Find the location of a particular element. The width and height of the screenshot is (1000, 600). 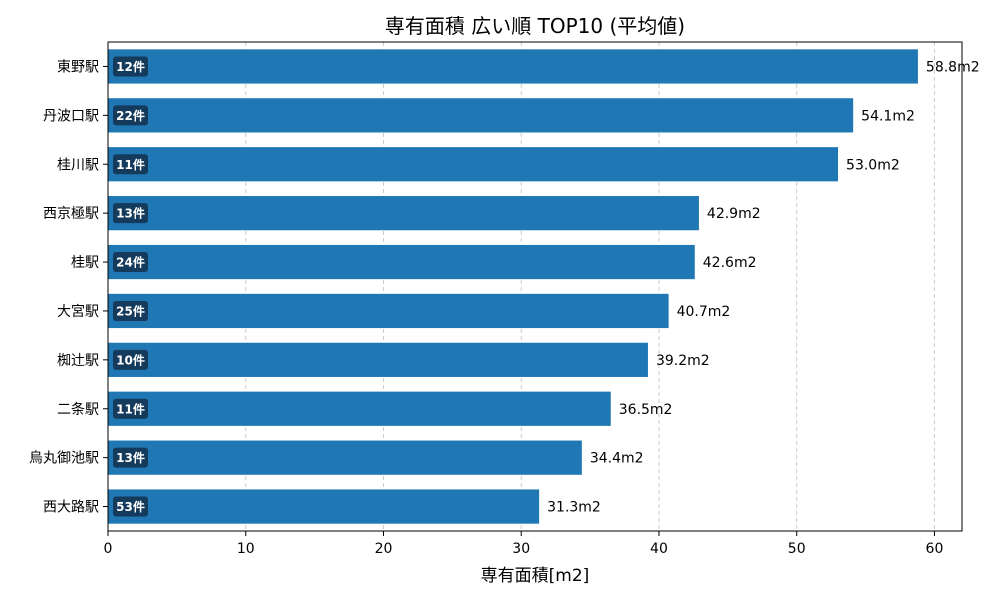

x-tick-label: 60 is located at coordinates (935, 549).